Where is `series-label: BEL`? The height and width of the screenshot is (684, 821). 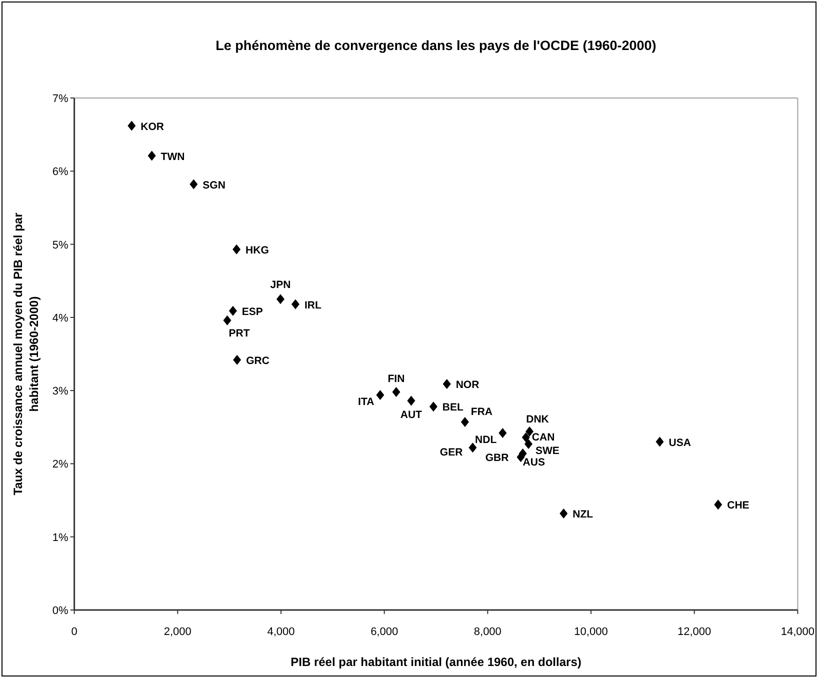
series-label: BEL is located at coordinates (453, 408).